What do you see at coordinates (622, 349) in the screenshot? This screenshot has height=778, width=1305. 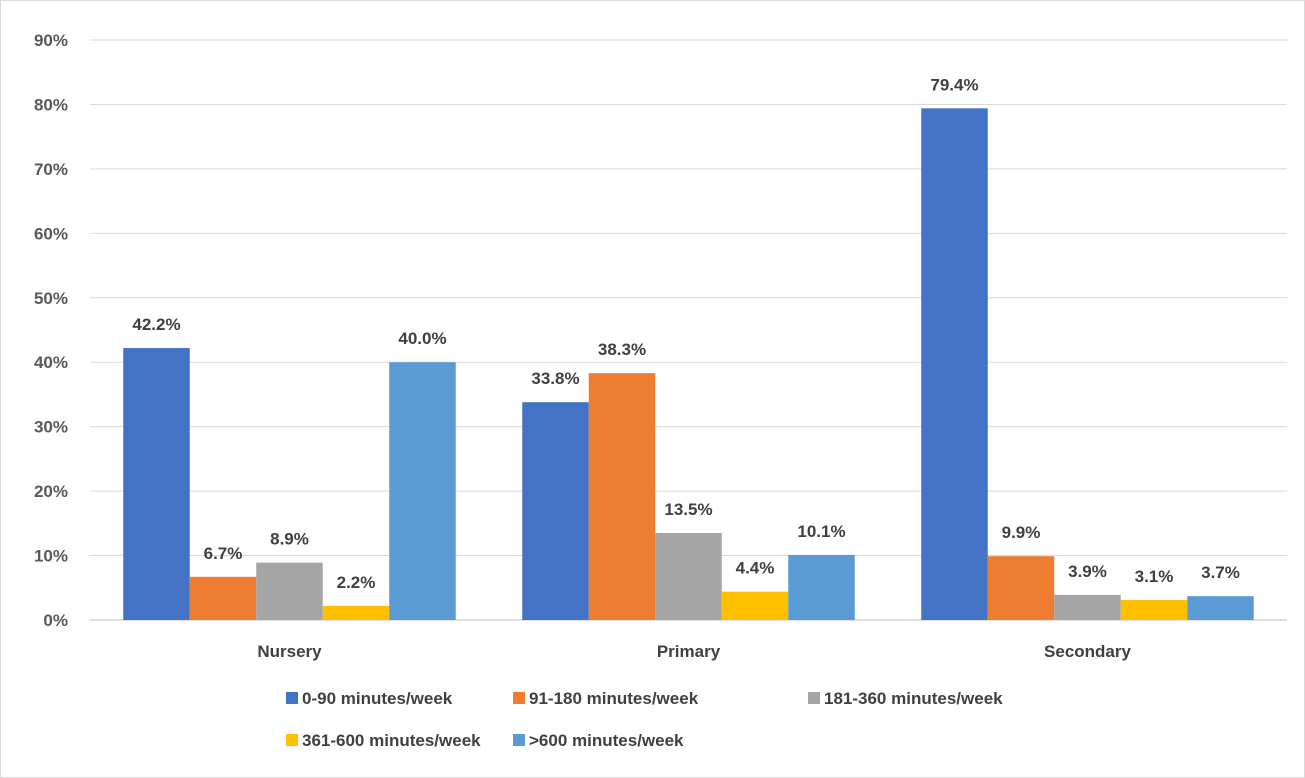 I see `data-label: 38.3%` at bounding box center [622, 349].